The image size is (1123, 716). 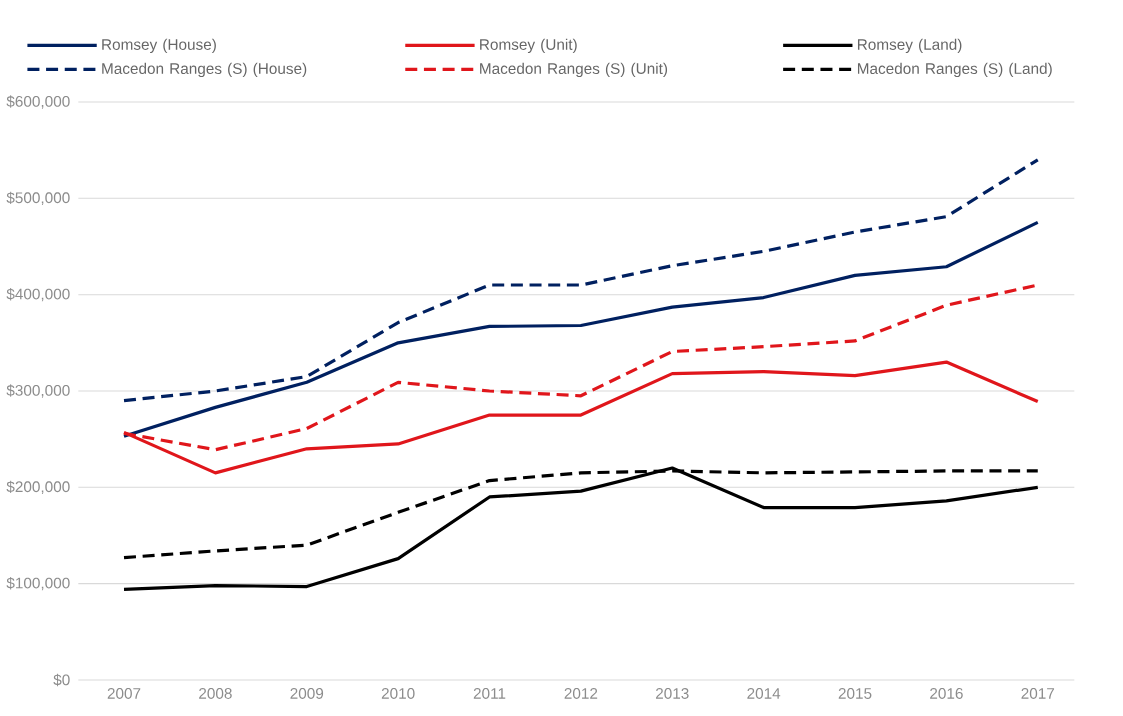 I want to click on legend-label: Romsey (Land), so click(x=909, y=45).